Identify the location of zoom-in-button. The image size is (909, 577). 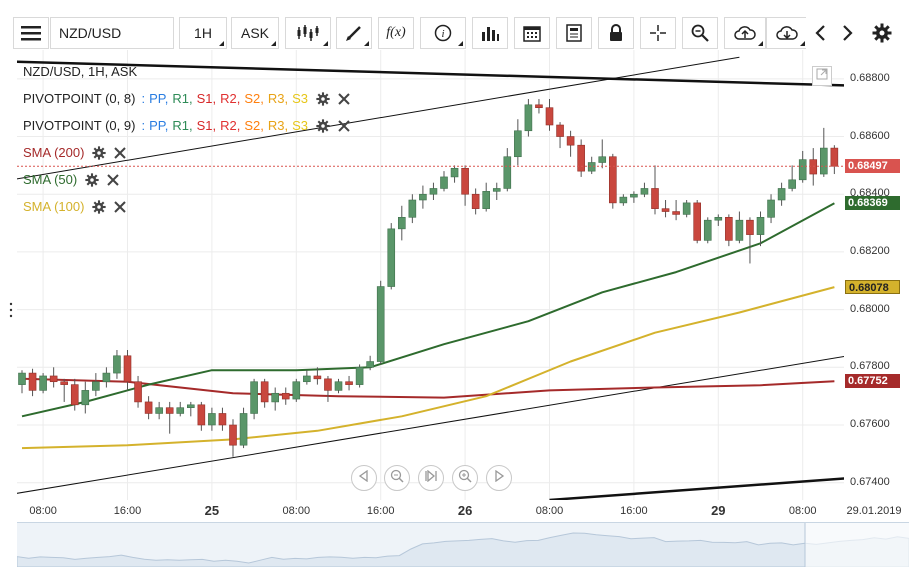
(465, 478).